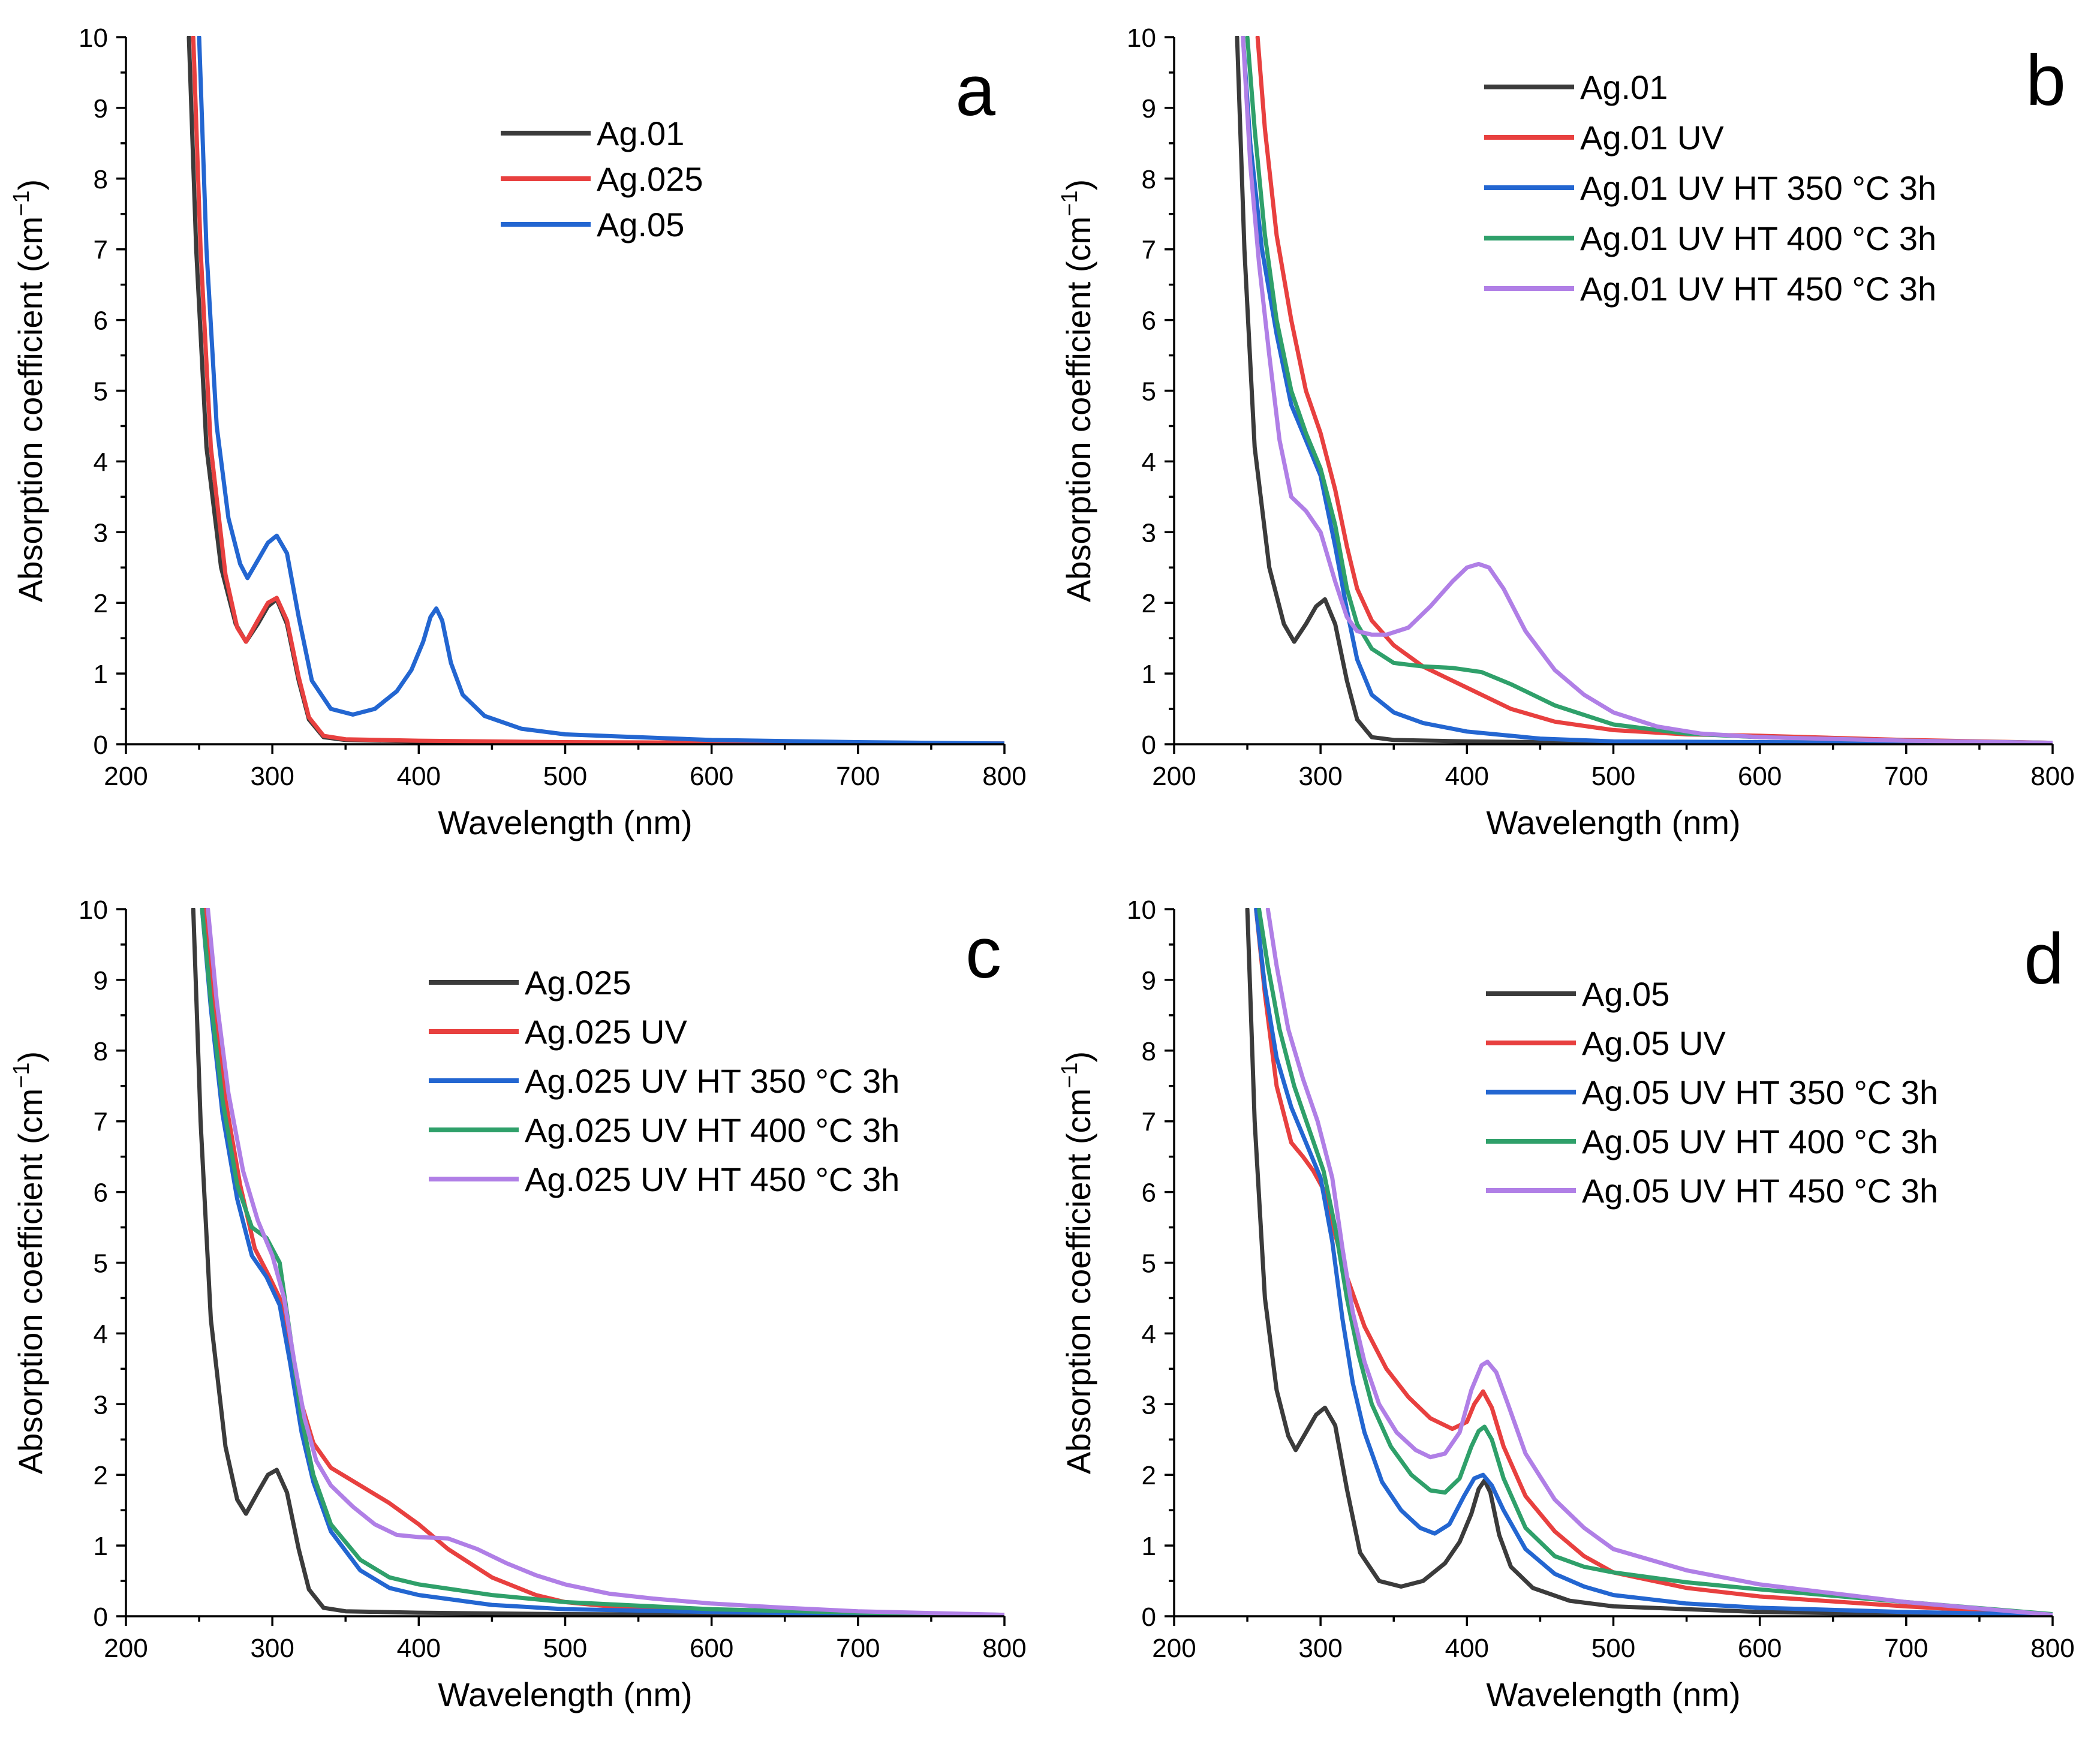 Image resolution: width=2100 pixels, height=1750 pixels. I want to click on y-tick-label: 9, so click(101, 109).